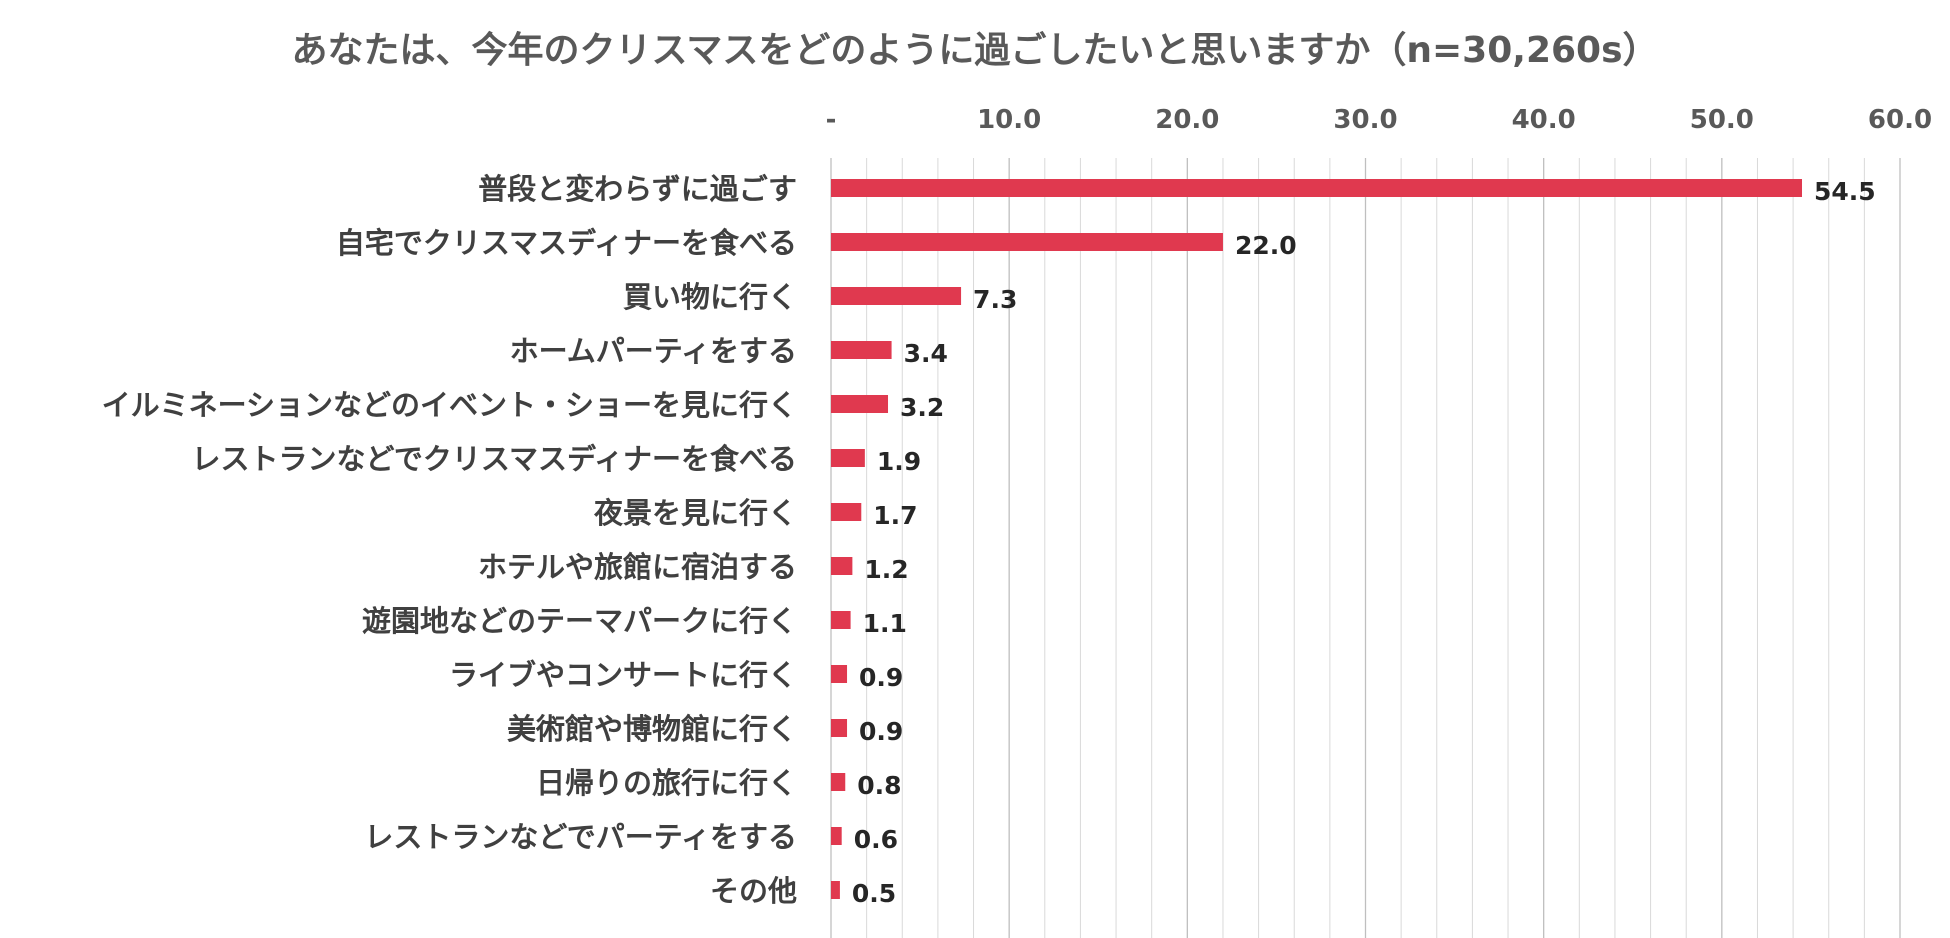  I want to click on data-label: 0.6, so click(876, 839).